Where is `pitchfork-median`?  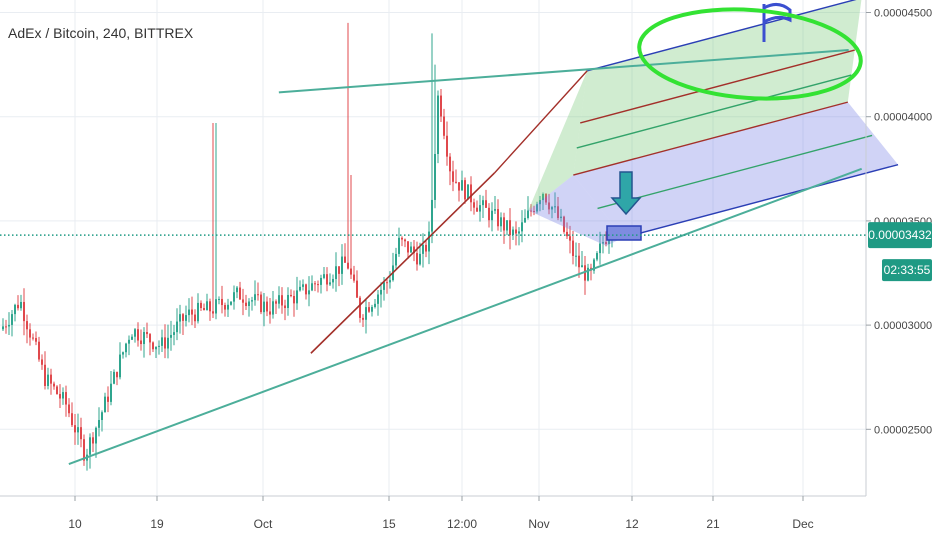
pitchfork-median is located at coordinates (717, 86).